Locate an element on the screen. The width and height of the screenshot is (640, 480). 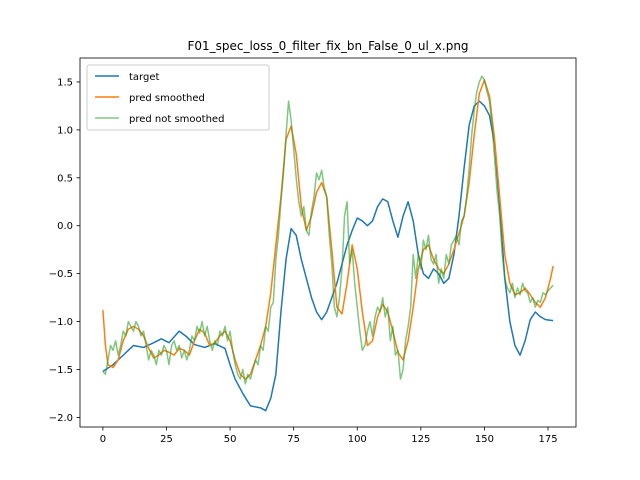
legend-label: target is located at coordinates (144, 77).